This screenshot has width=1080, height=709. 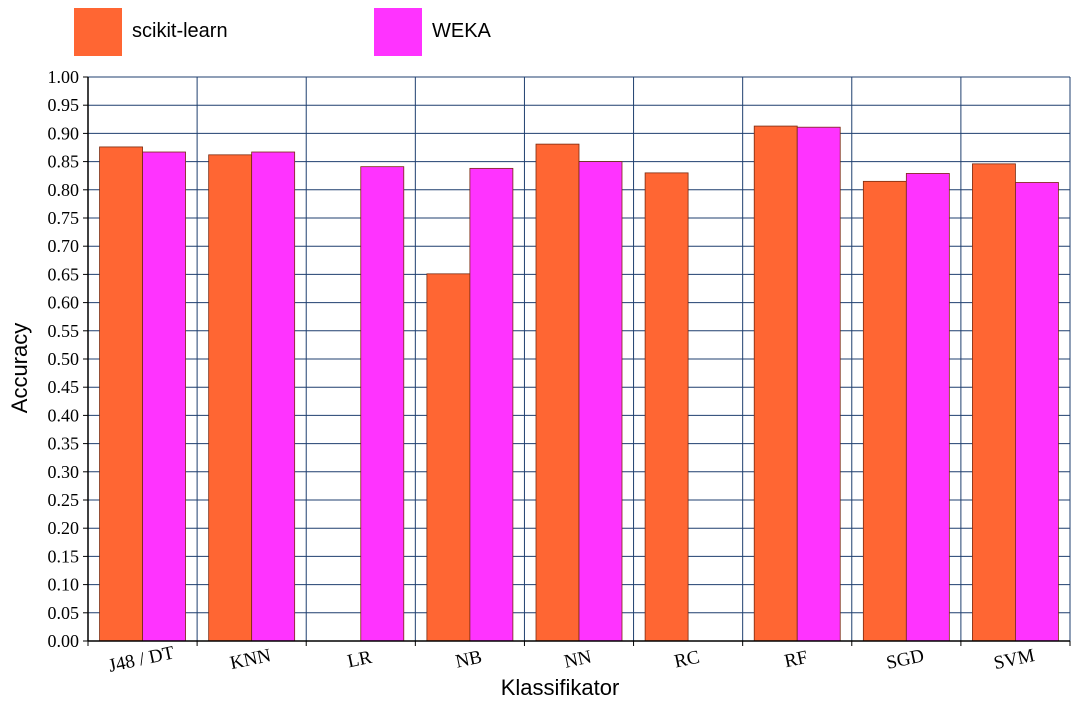 I want to click on chart-legend: scikit-learn WEKA, so click(x=540, y=30).